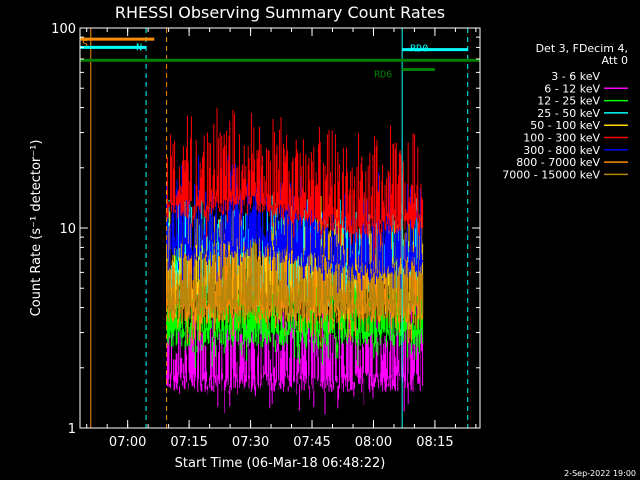 This screenshot has height=480, width=640. I want to click on legend-label: 50 - 100 keV, so click(565, 125).